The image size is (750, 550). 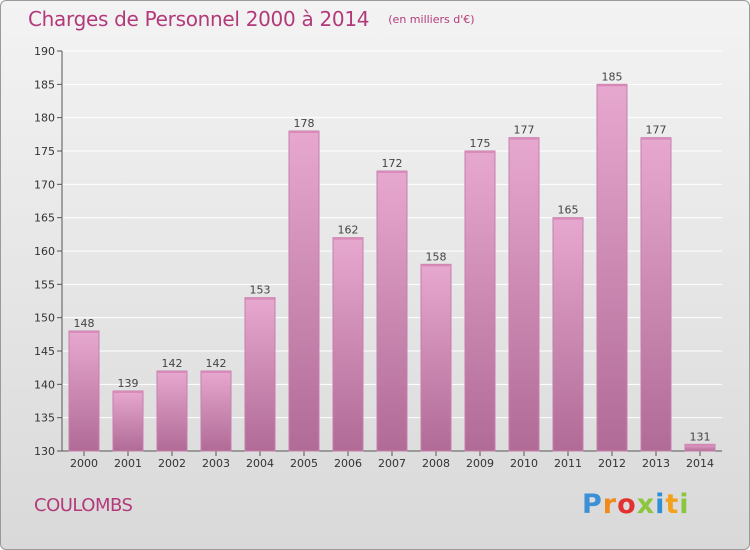 I want to click on commune-name: COULOMBS, so click(x=83, y=505).